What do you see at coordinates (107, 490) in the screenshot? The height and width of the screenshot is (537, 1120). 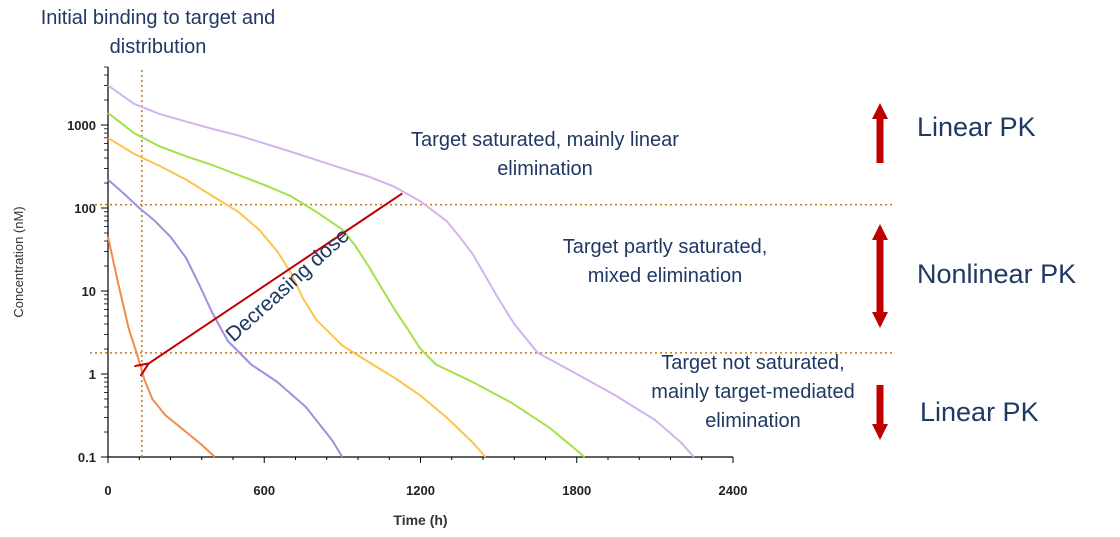 I see `x-tick-label: 0` at bounding box center [107, 490].